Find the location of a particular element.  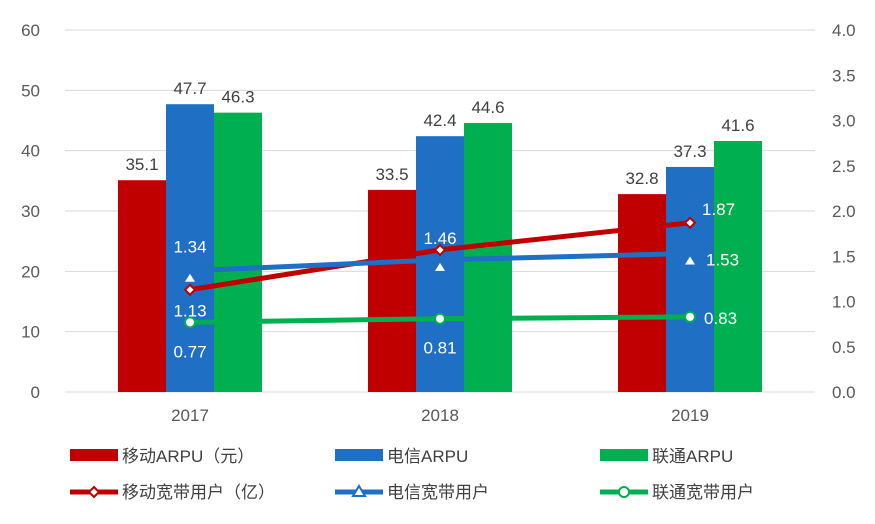

legend-triangle-icon is located at coordinates (359, 490).